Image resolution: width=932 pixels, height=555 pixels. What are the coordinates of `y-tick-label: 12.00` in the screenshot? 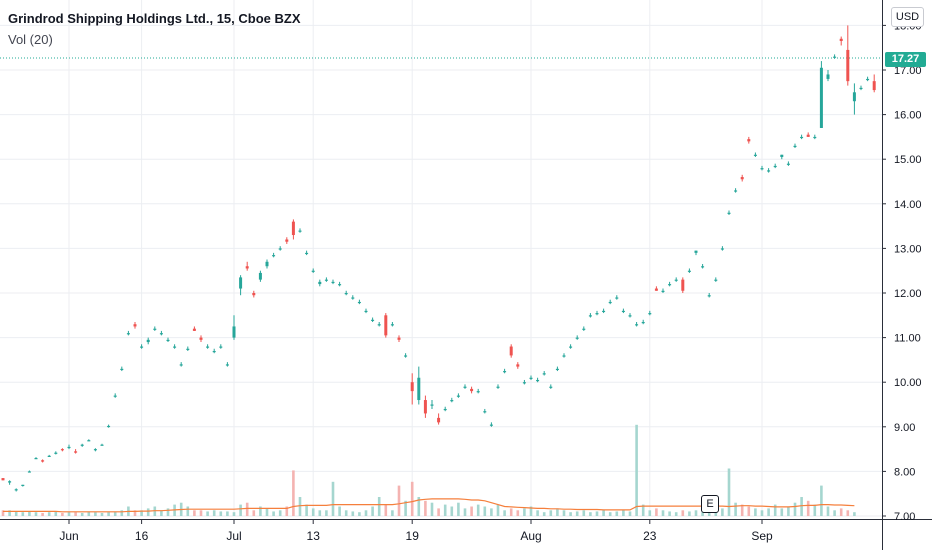 It's located at (908, 294).